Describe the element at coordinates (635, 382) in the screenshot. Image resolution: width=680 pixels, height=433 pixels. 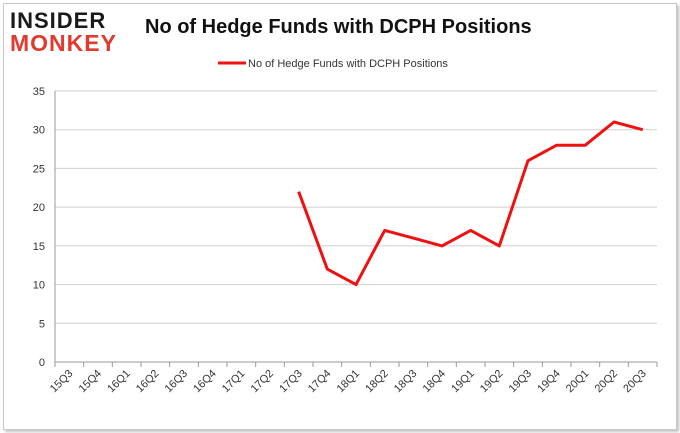
I see `x-tick-label: 20Q3` at that location.